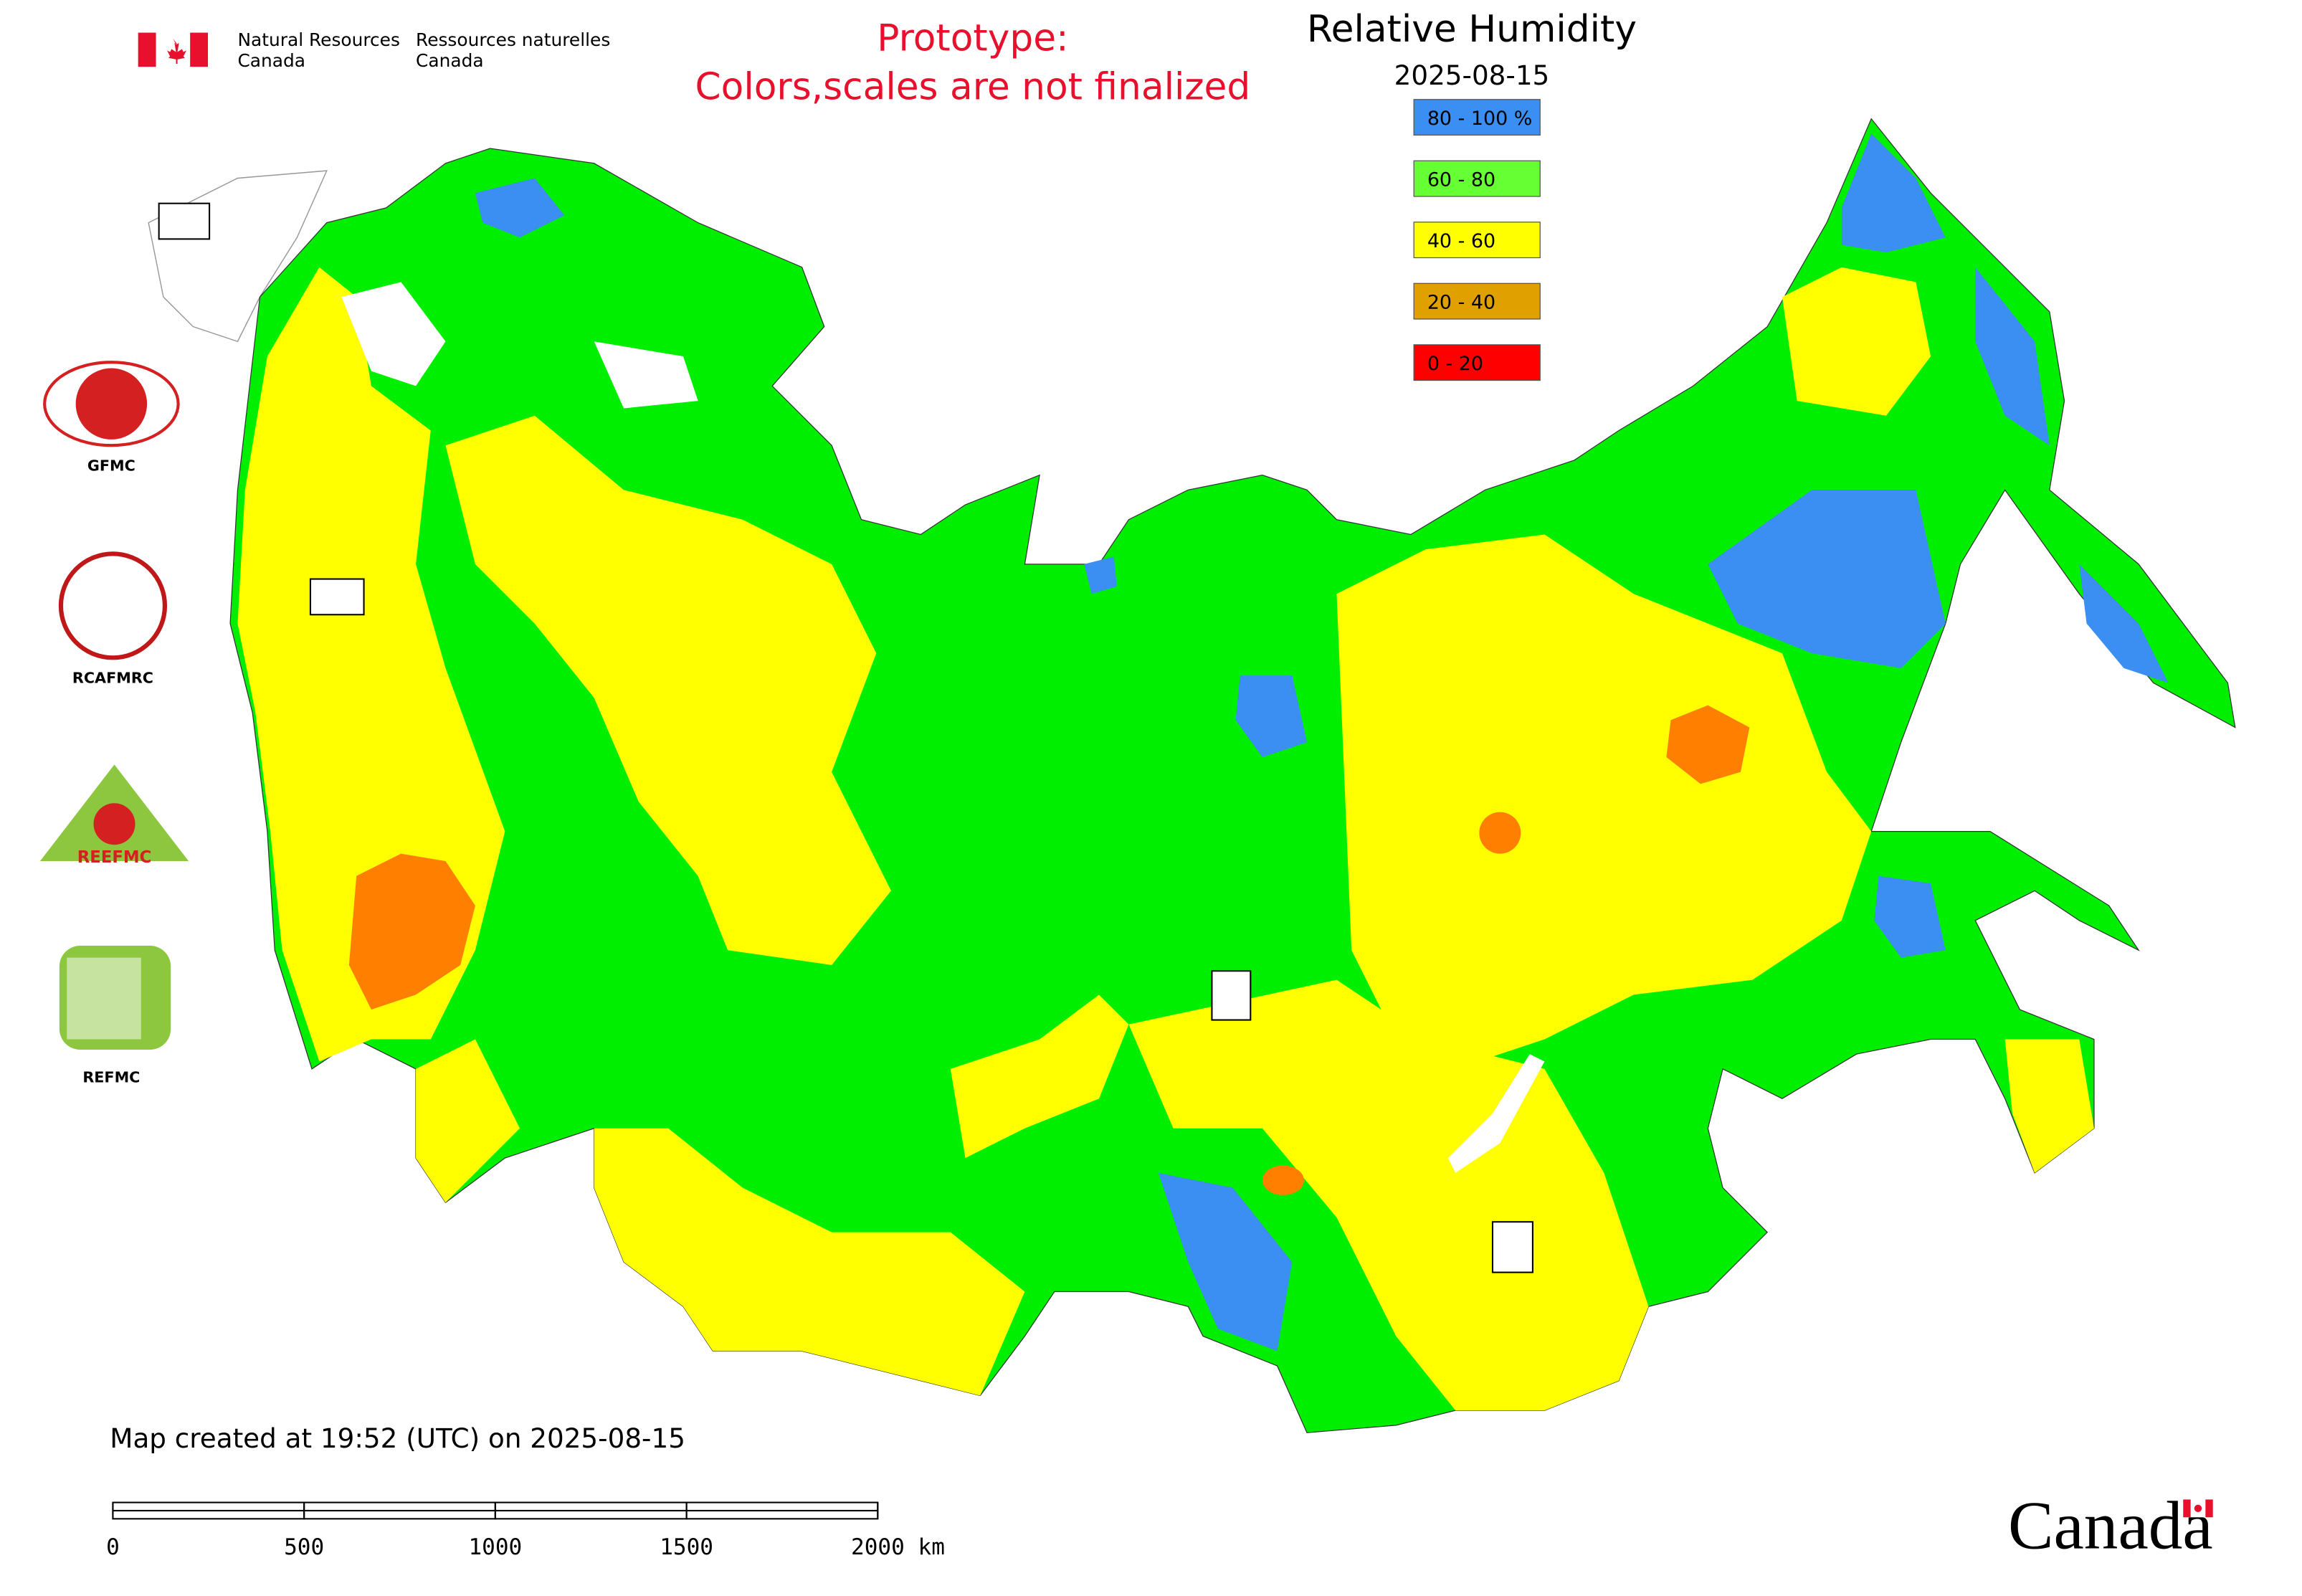 The height and width of the screenshot is (1596, 2302). What do you see at coordinates (525, 1530) in the screenshot?
I see `scale-bar: 0 500 1000 1500 2000 km` at bounding box center [525, 1530].